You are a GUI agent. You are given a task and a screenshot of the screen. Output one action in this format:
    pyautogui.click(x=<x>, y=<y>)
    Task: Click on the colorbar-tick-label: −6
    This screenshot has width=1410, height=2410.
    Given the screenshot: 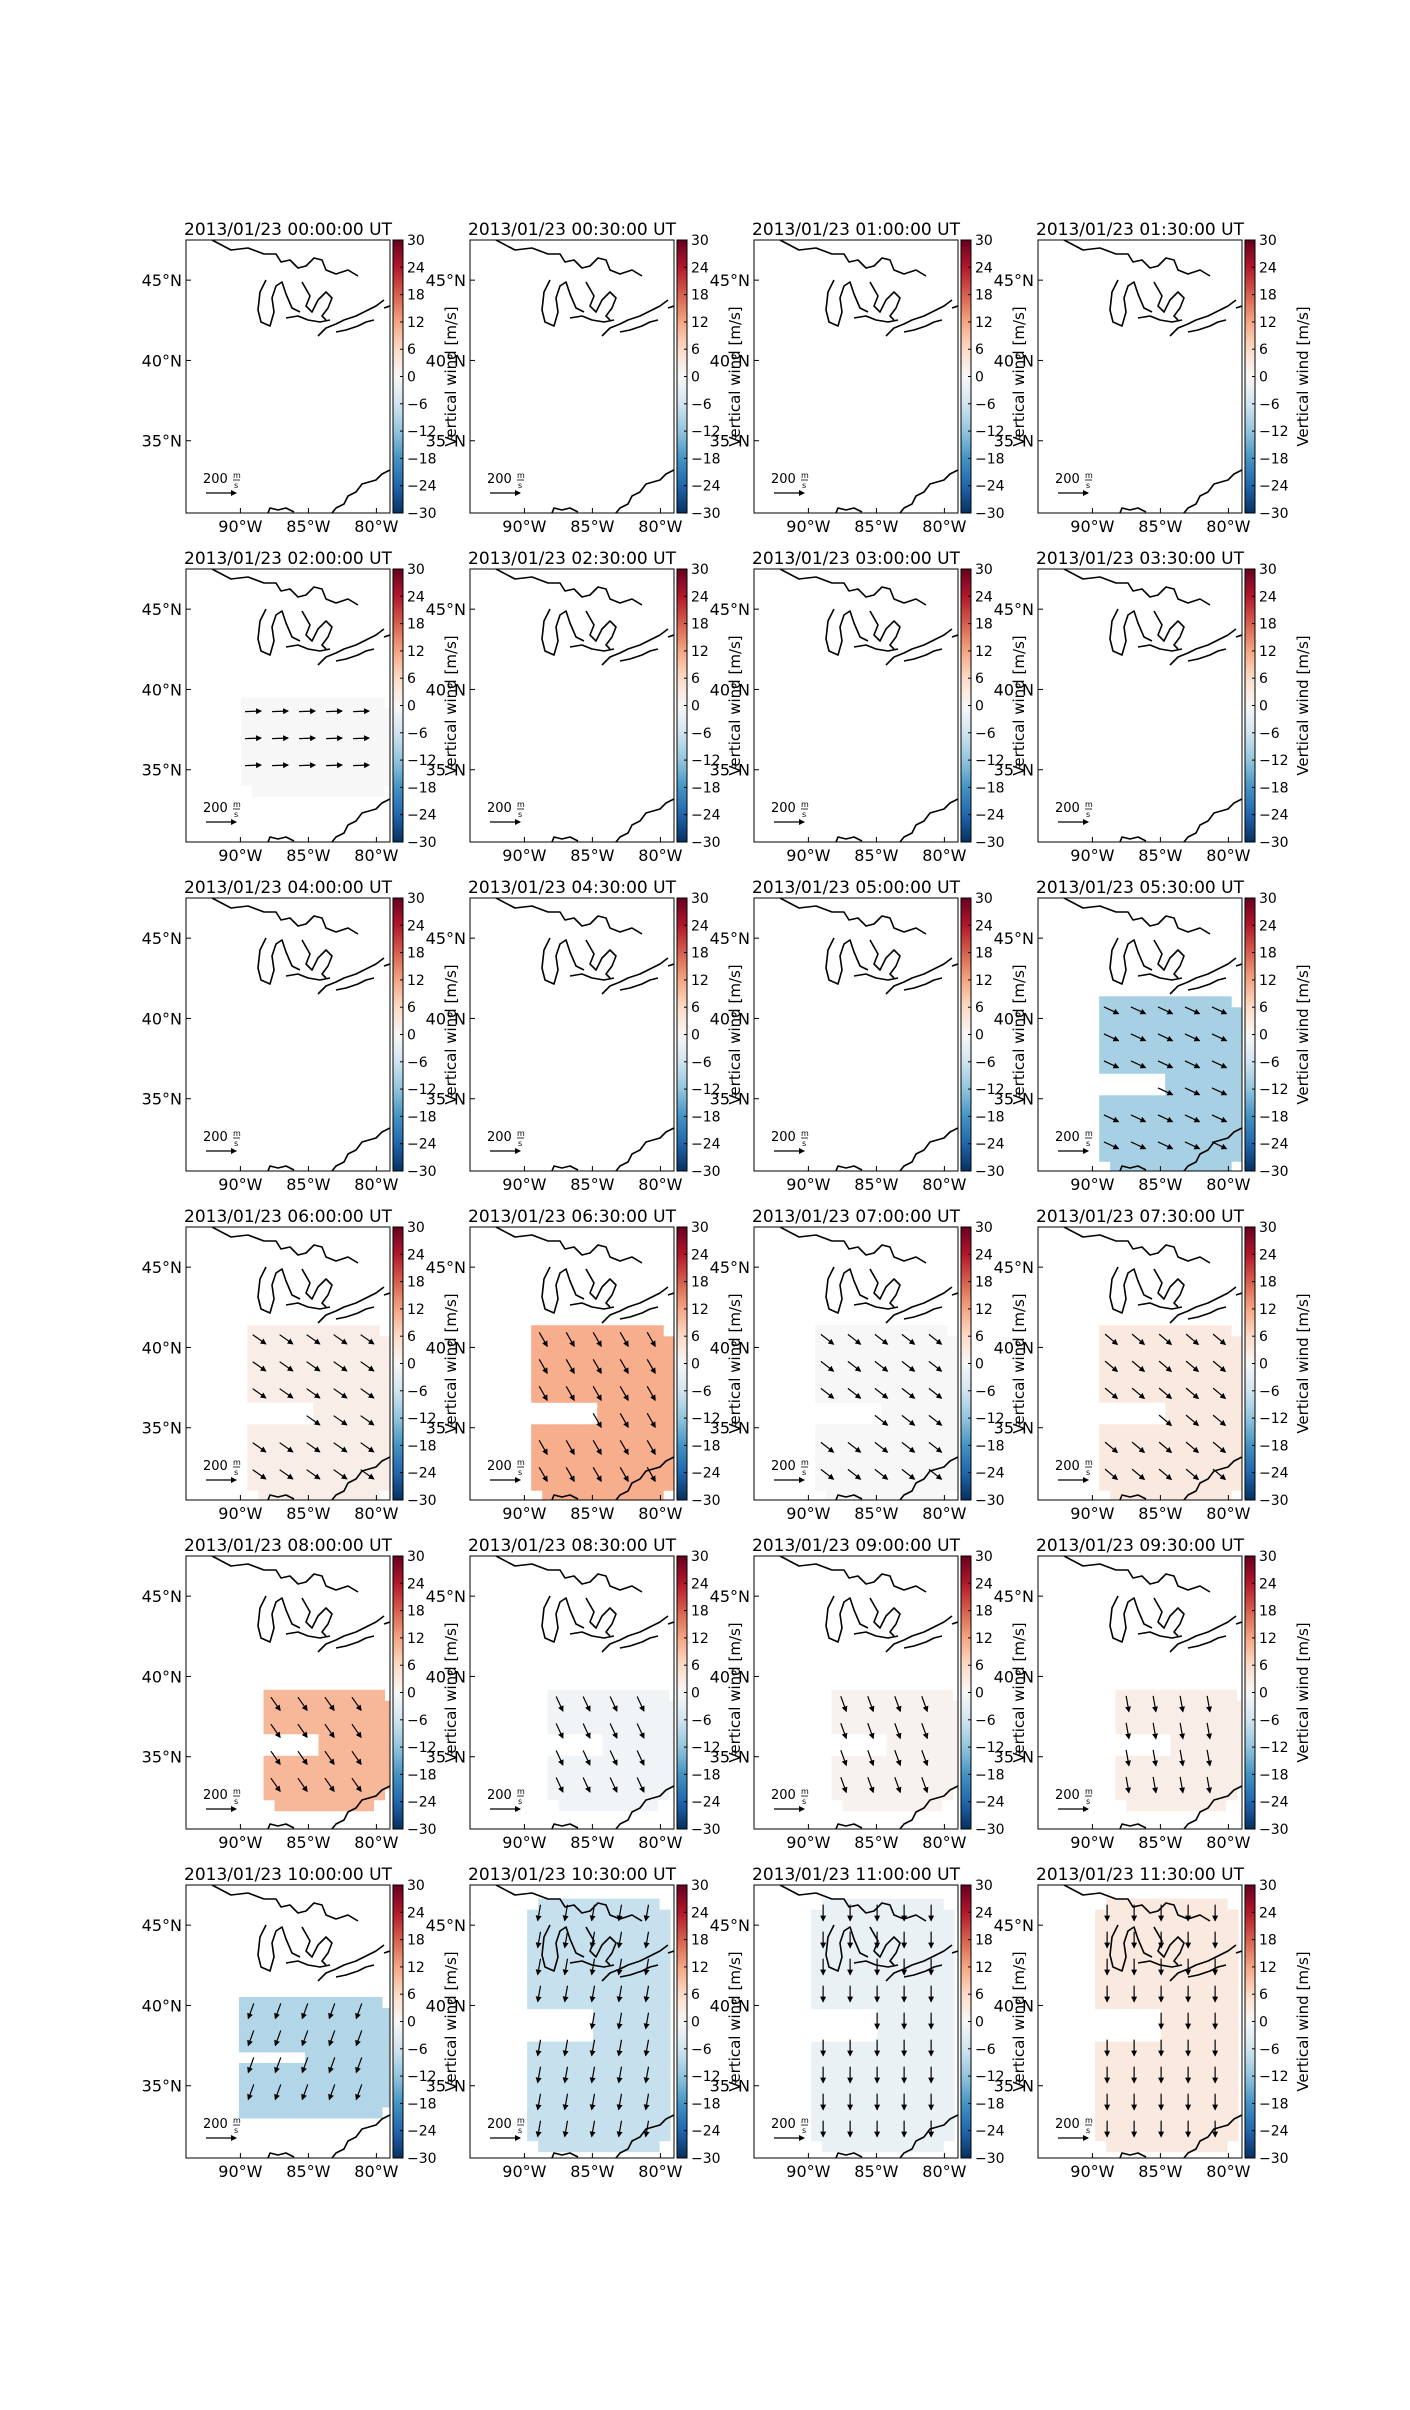 What is the action you would take?
    pyautogui.click(x=417, y=2050)
    